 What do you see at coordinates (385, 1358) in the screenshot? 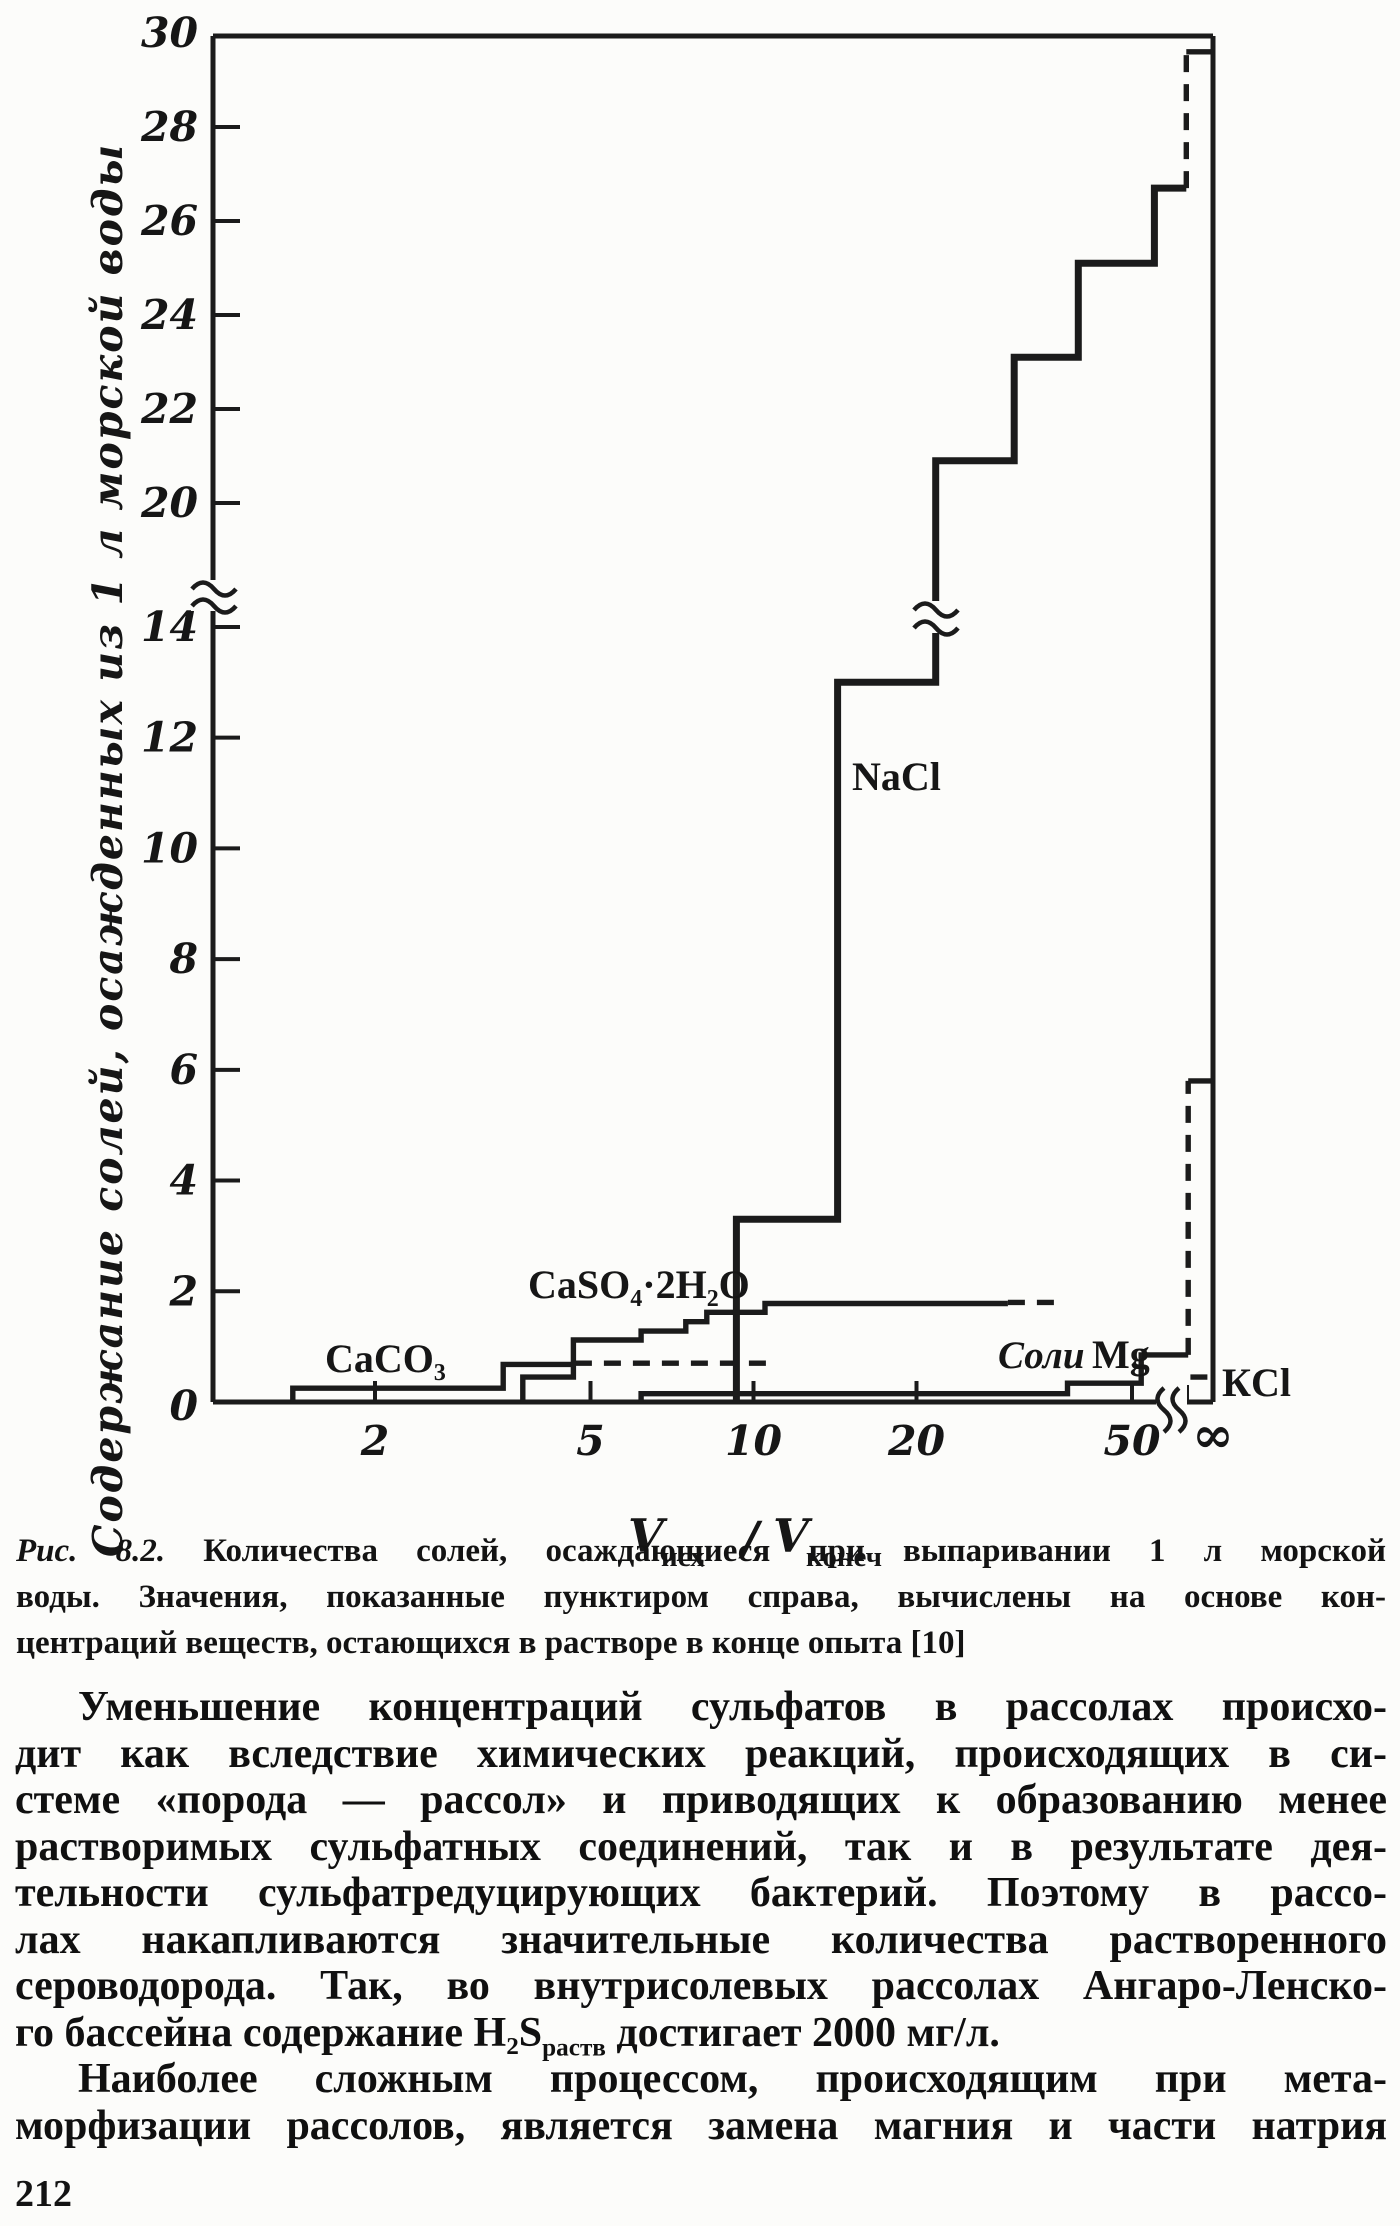
I see `label-caco3: CaCO₃` at bounding box center [385, 1358].